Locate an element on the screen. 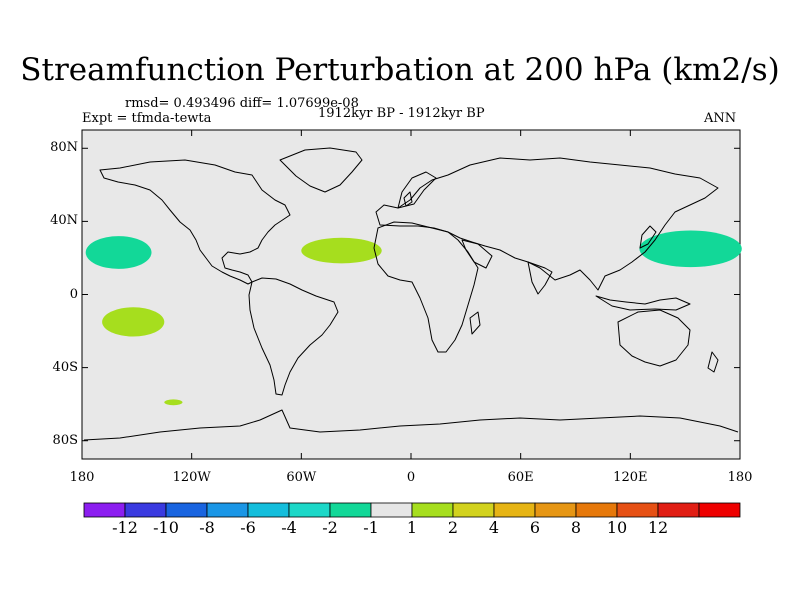 The image size is (800, 600). coastline-madagascar is located at coordinates (475, 323).